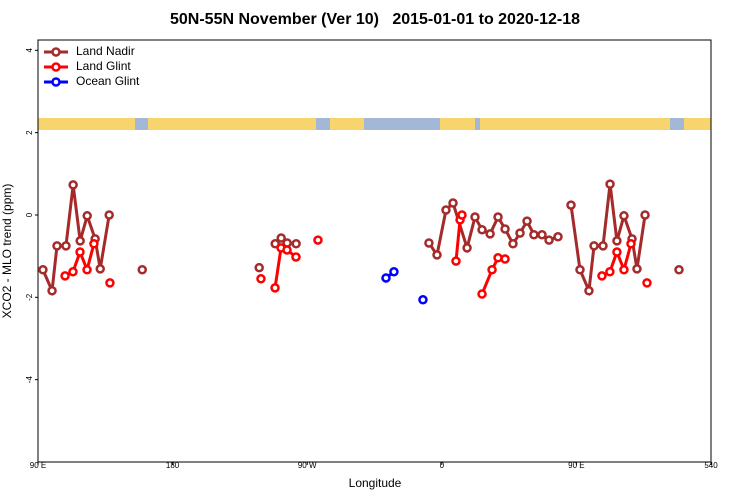 This screenshot has width=750, height=500. What do you see at coordinates (103, 66) in the screenshot?
I see `legend-label: Land Glint` at bounding box center [103, 66].